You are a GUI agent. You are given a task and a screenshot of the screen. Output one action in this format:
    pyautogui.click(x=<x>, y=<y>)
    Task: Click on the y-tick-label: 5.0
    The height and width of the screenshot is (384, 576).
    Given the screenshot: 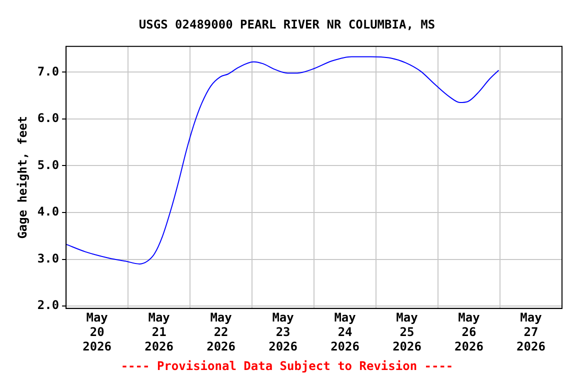 What is the action you would take?
    pyautogui.click(x=48, y=165)
    